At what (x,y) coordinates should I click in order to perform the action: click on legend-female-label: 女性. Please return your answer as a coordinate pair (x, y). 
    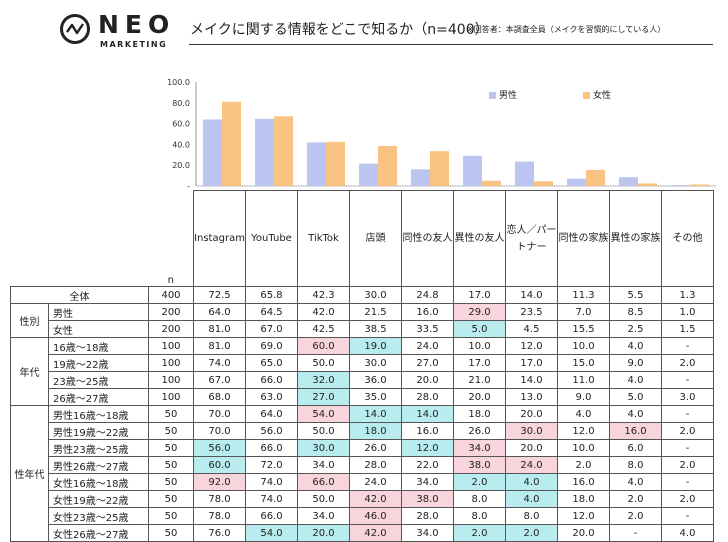
    Looking at the image, I should click on (602, 96).